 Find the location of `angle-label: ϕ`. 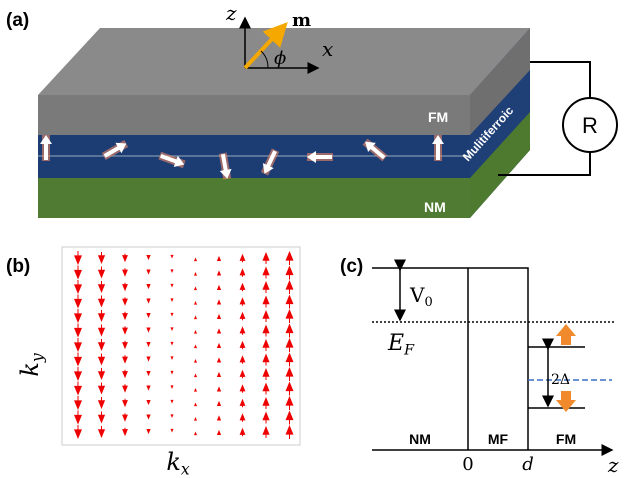

angle-label: ϕ is located at coordinates (280, 58).